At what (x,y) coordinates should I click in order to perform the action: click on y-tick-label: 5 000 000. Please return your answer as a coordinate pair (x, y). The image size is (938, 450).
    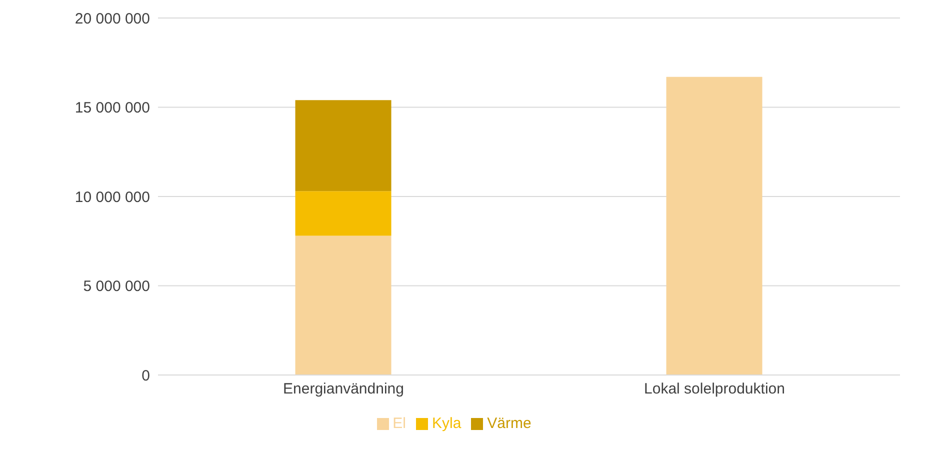
    Looking at the image, I should click on (116, 287).